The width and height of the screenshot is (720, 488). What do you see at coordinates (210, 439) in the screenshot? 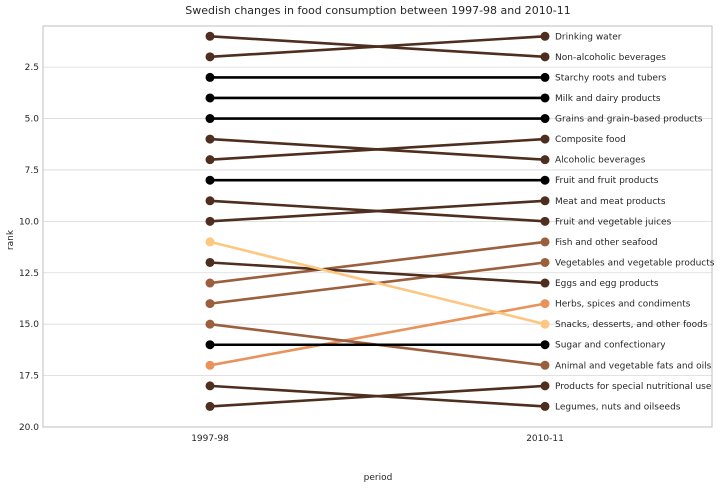
I see `x-tick-label: 1997-98` at bounding box center [210, 439].